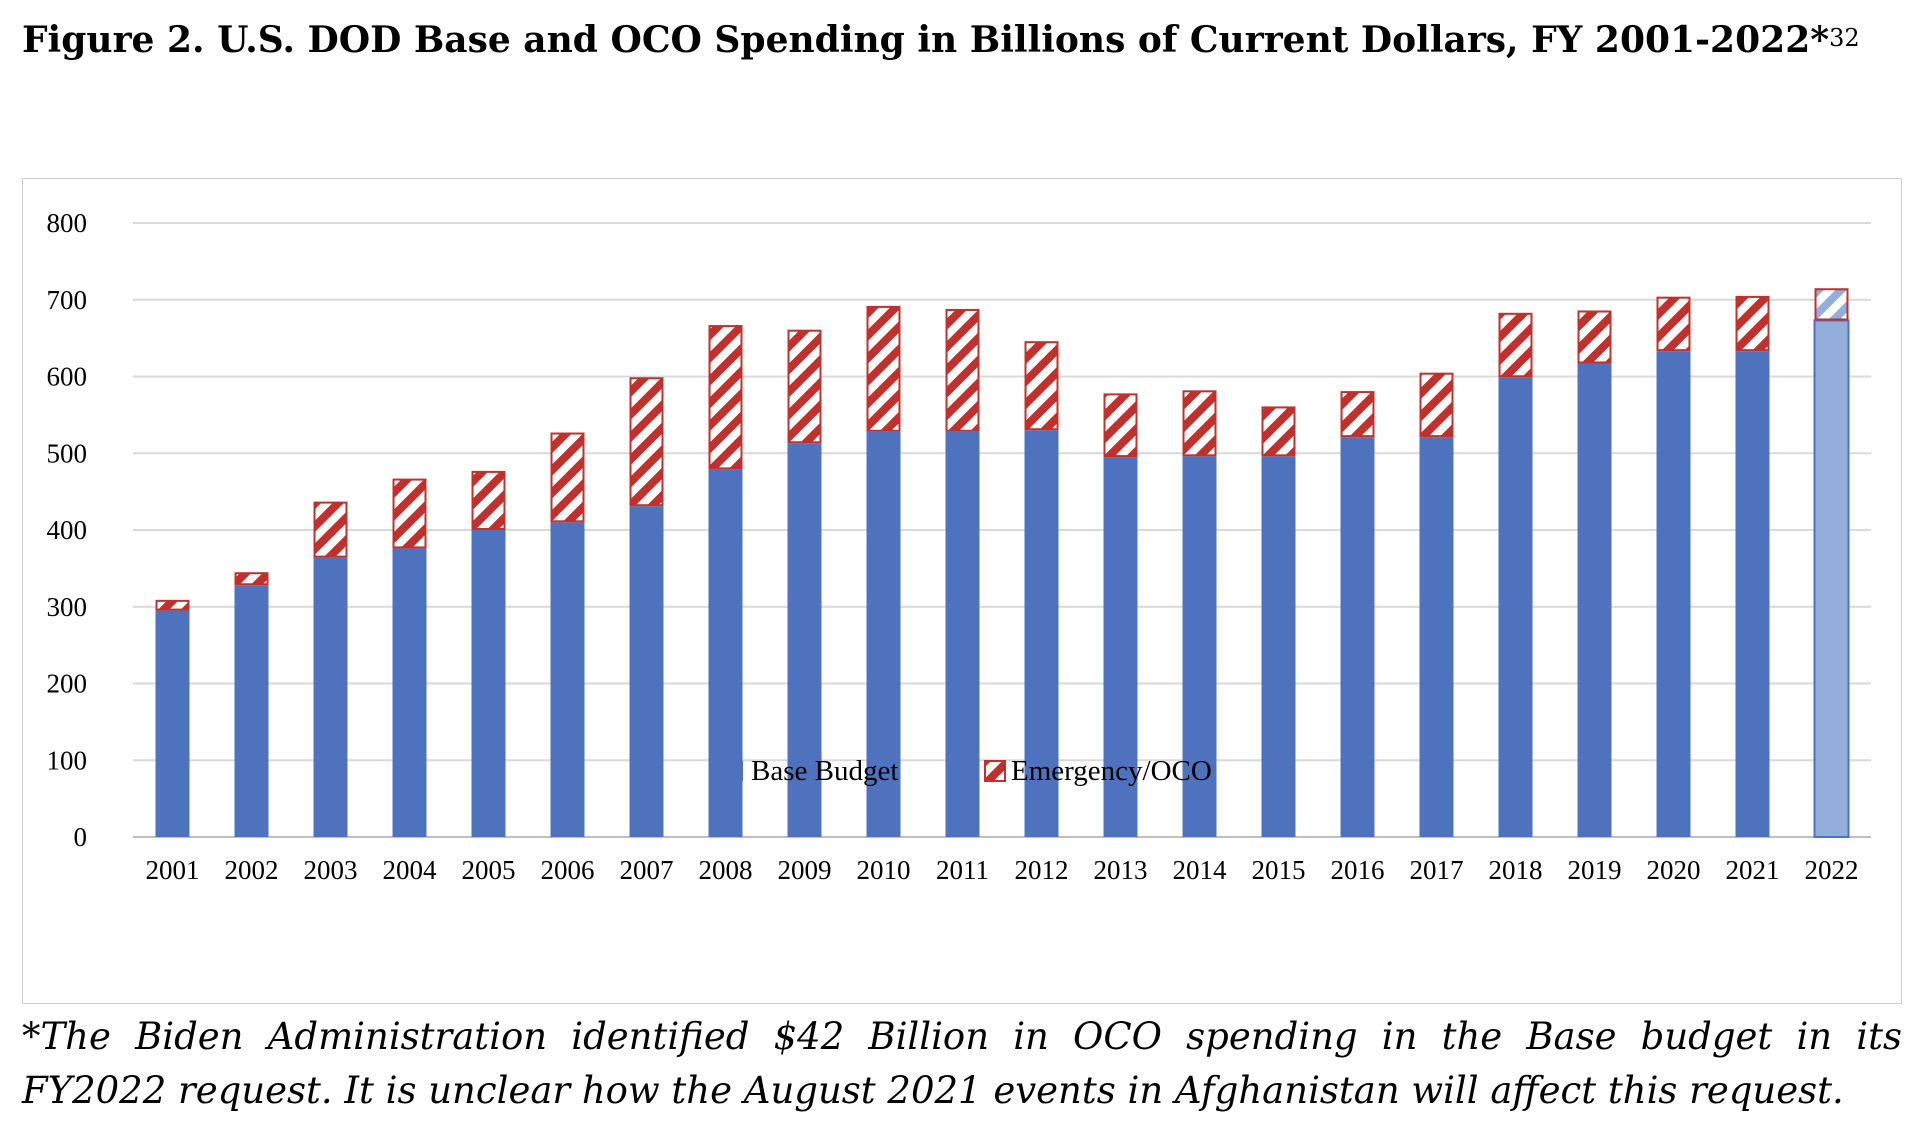  Describe the element at coordinates (1516, 870) in the screenshot. I see `x-tick-label: 2018` at that location.